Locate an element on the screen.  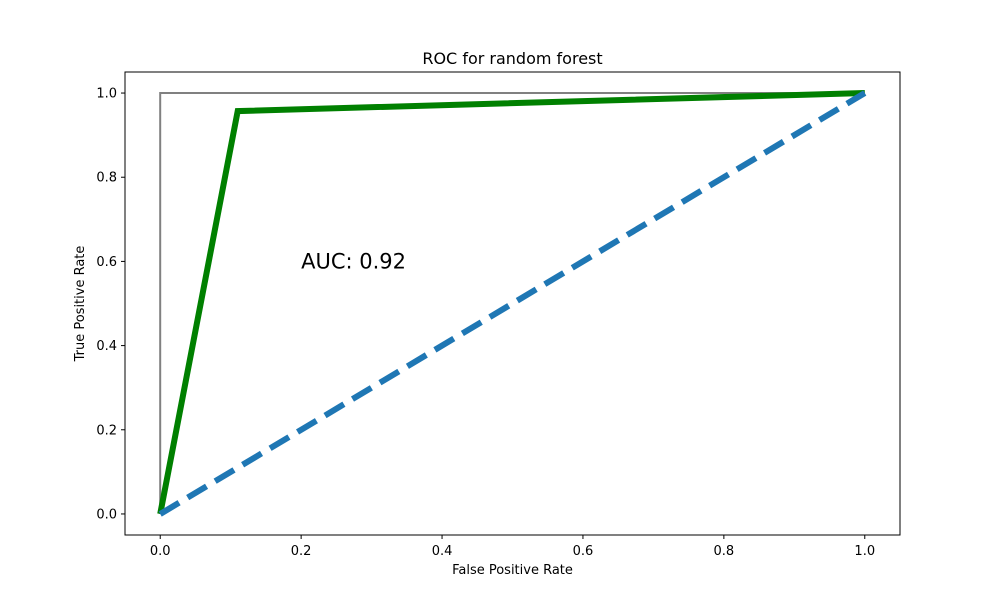
annotations: AUC: 0.92 is located at coordinates (353, 261).